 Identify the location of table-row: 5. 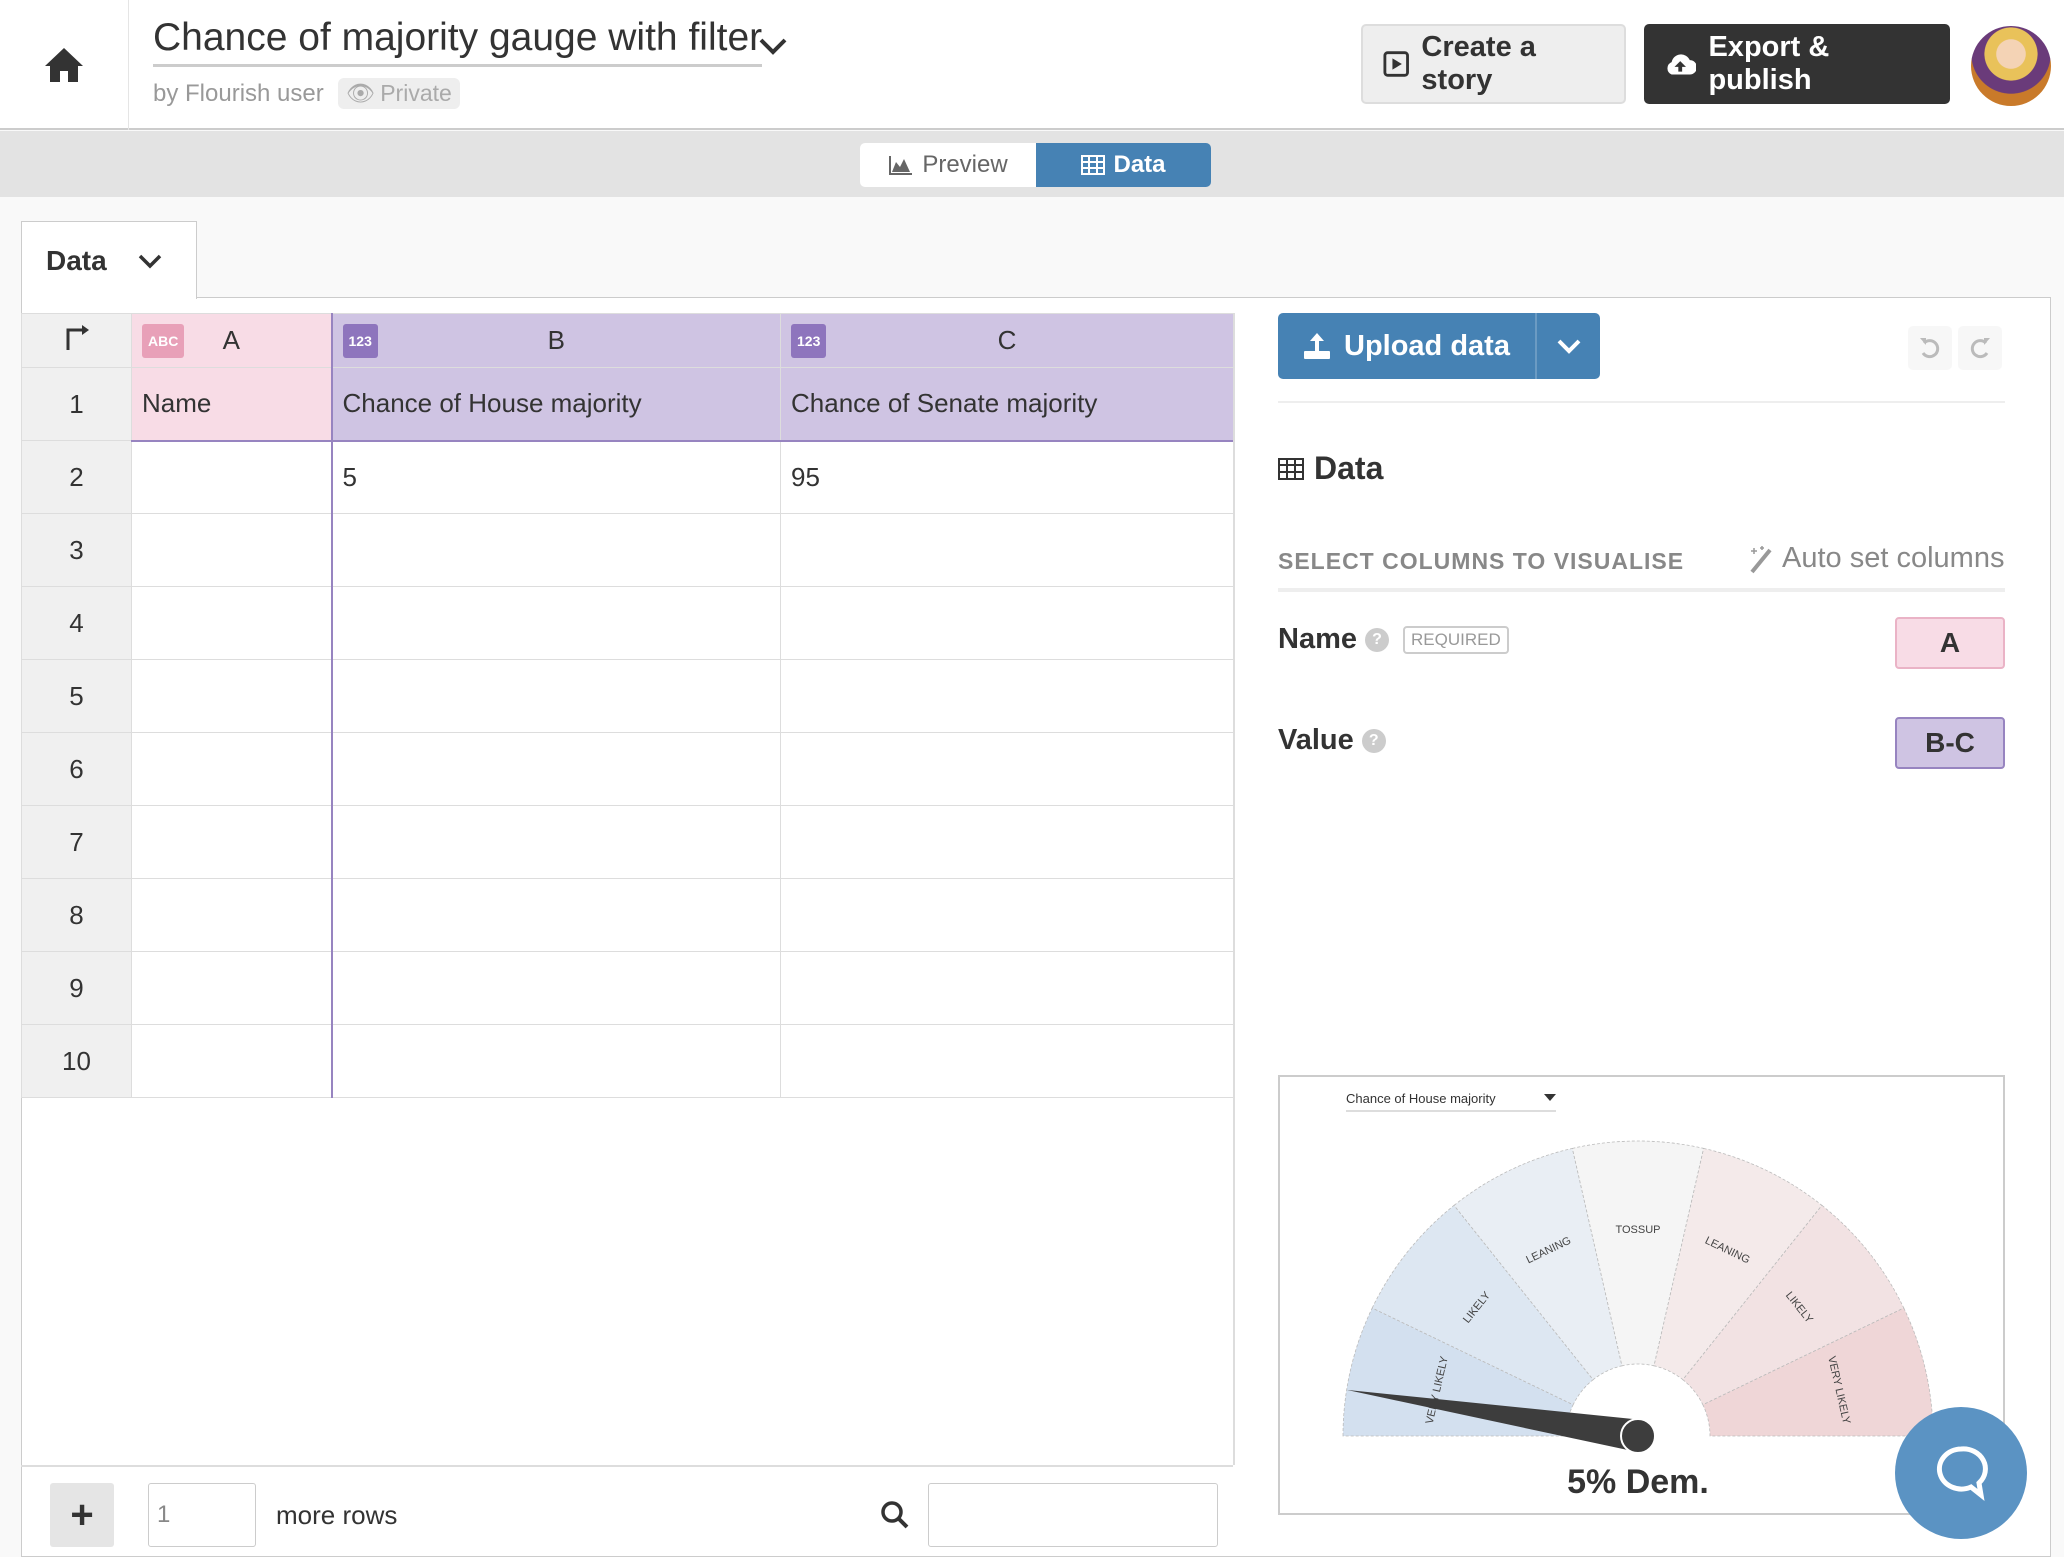
(627, 696).